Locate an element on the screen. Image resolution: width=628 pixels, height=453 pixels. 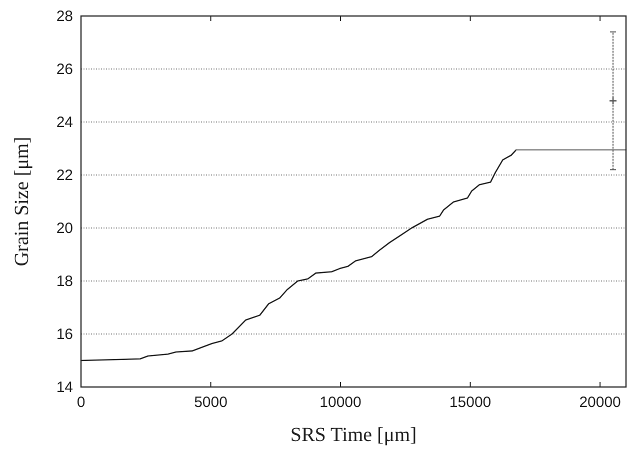
y-tick-label: 26 is located at coordinates (64, 69).